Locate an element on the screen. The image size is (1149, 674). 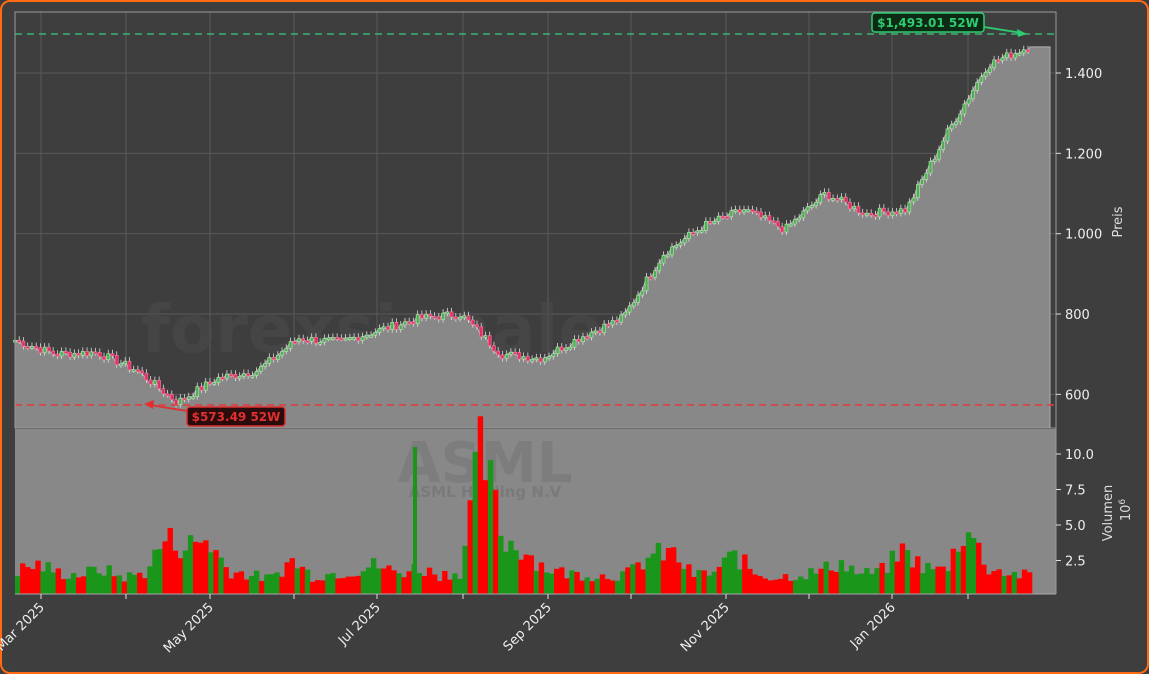
x-tick-label: May 2025 is located at coordinates (189, 628).